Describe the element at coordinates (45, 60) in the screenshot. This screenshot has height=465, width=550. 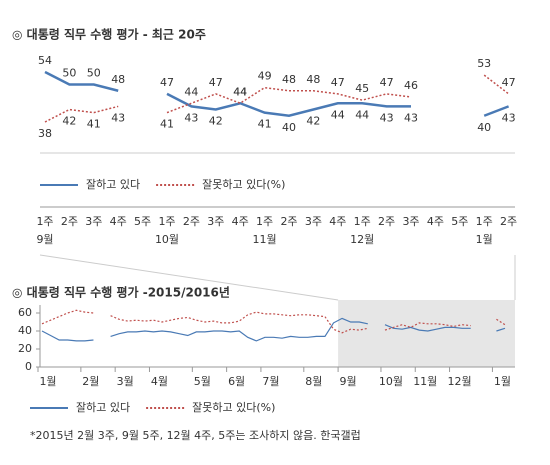
I see `data-label: 54` at that location.